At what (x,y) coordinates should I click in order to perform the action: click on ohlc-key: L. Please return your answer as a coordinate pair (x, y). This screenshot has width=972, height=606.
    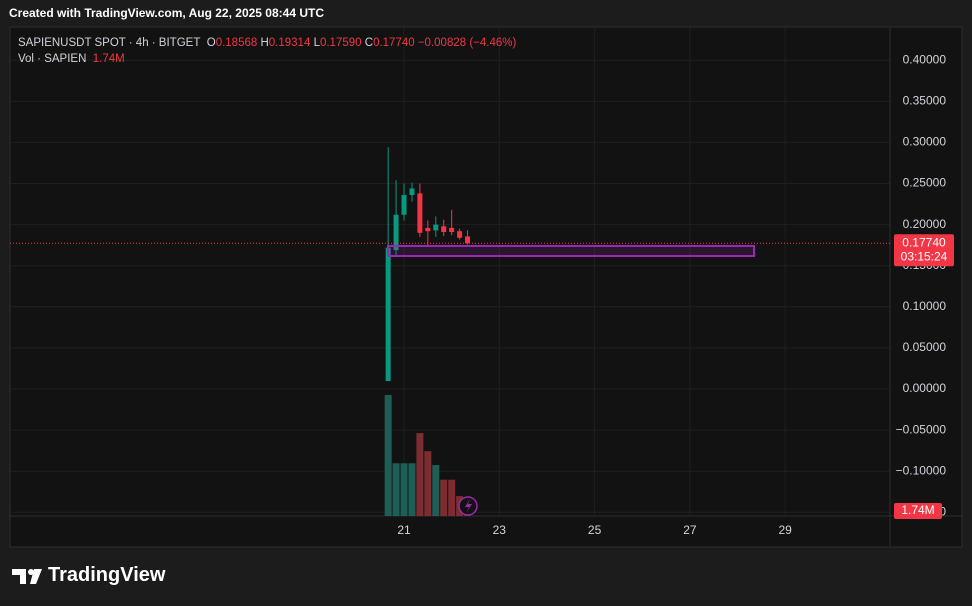
    Looking at the image, I should click on (316, 43).